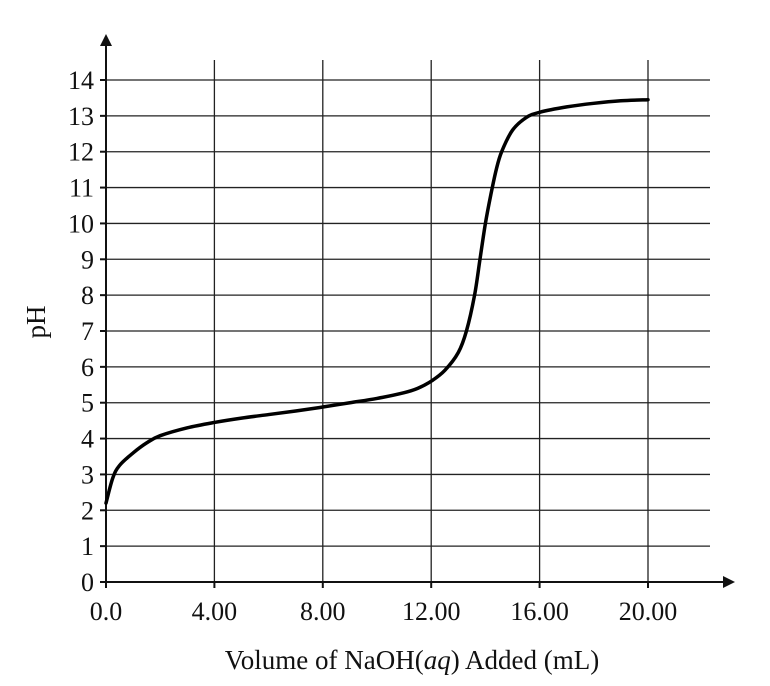  I want to click on x-axis-title-part: Volume of NaOH(, so click(324, 660).